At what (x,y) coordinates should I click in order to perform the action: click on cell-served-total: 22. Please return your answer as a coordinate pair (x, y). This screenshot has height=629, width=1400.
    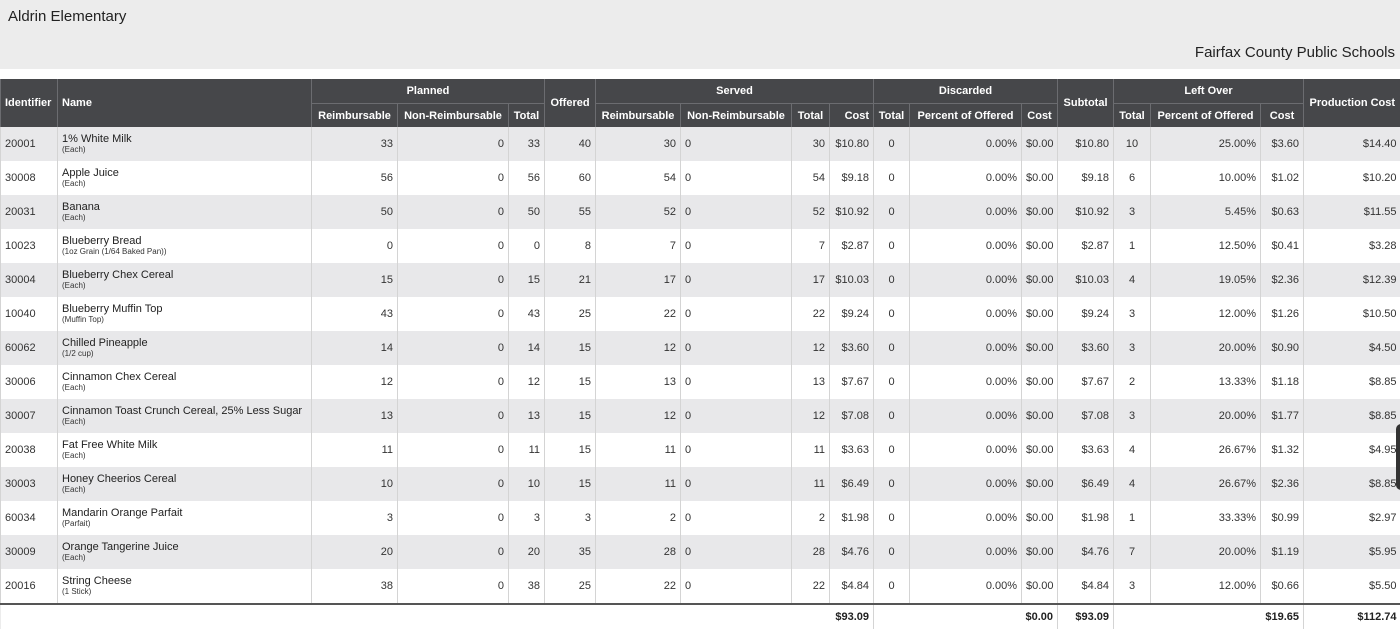
    Looking at the image, I should click on (810, 586).